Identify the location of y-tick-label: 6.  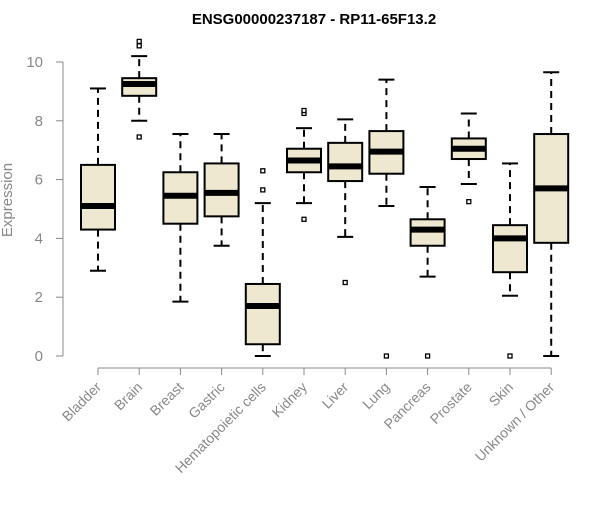
(39, 180).